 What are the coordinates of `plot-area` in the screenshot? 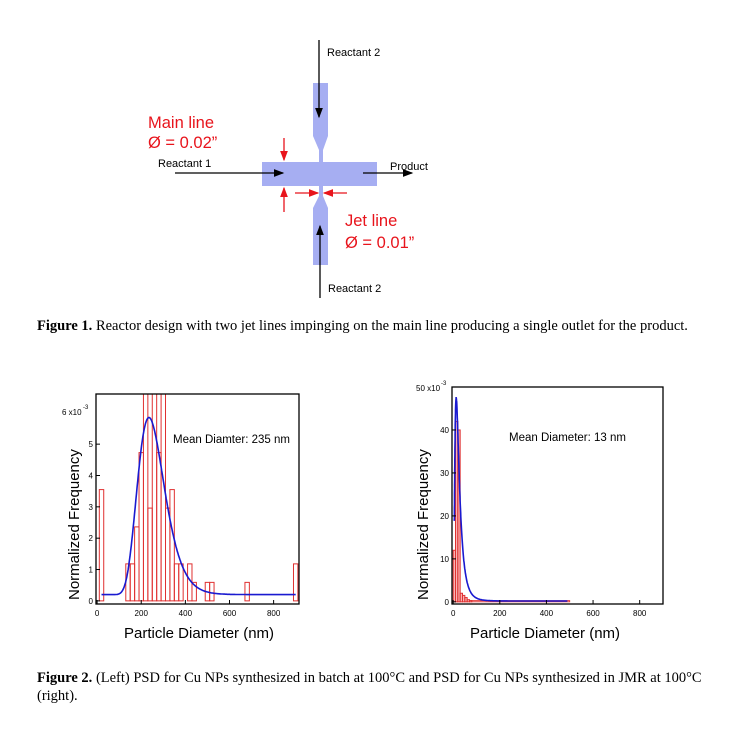 It's located at (511, 500).